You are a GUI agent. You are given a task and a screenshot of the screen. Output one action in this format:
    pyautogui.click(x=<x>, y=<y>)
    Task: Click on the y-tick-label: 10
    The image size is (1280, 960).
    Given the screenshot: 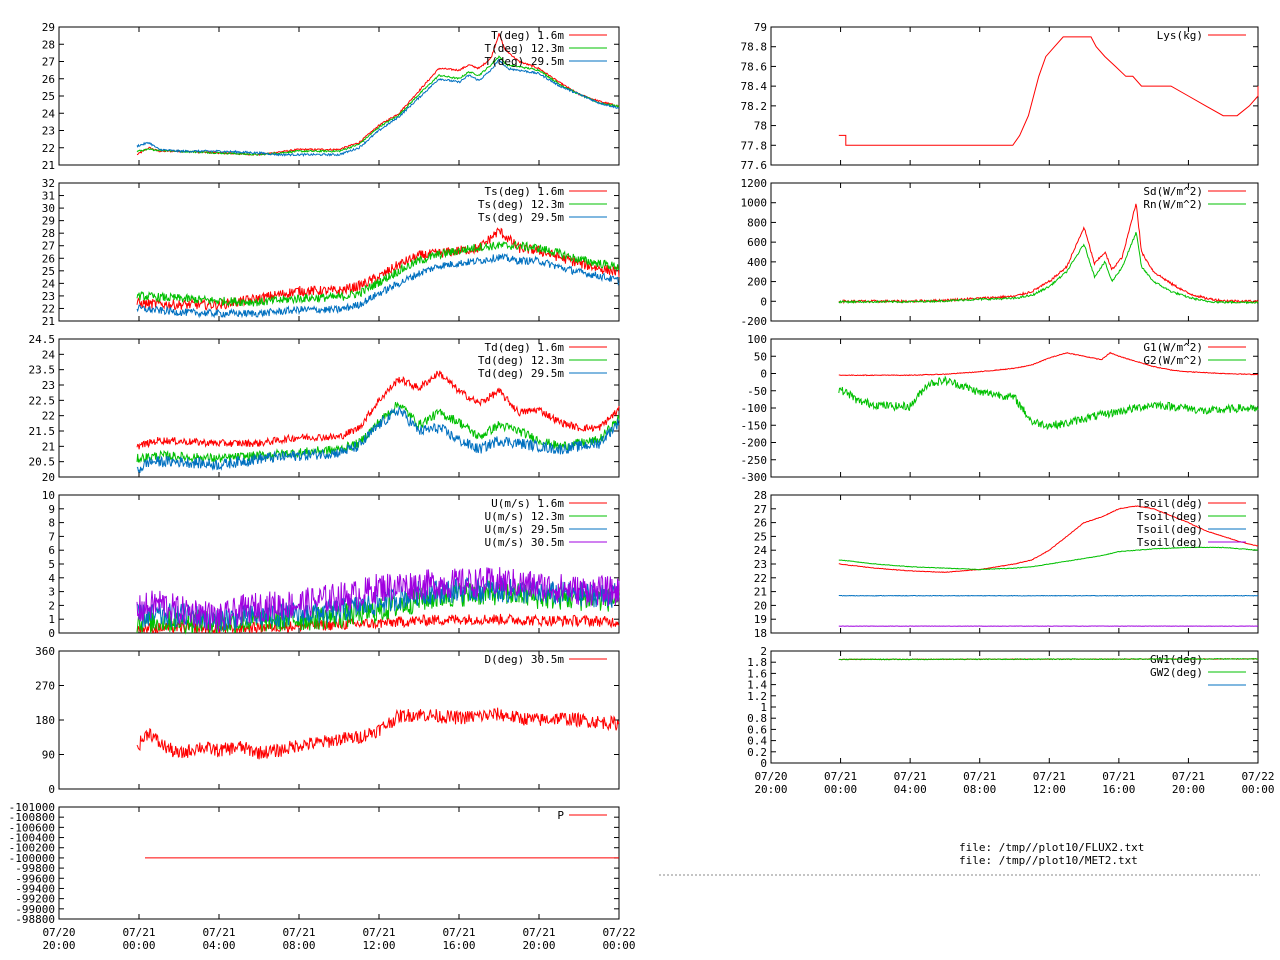 What is the action you would take?
    pyautogui.click(x=48, y=495)
    